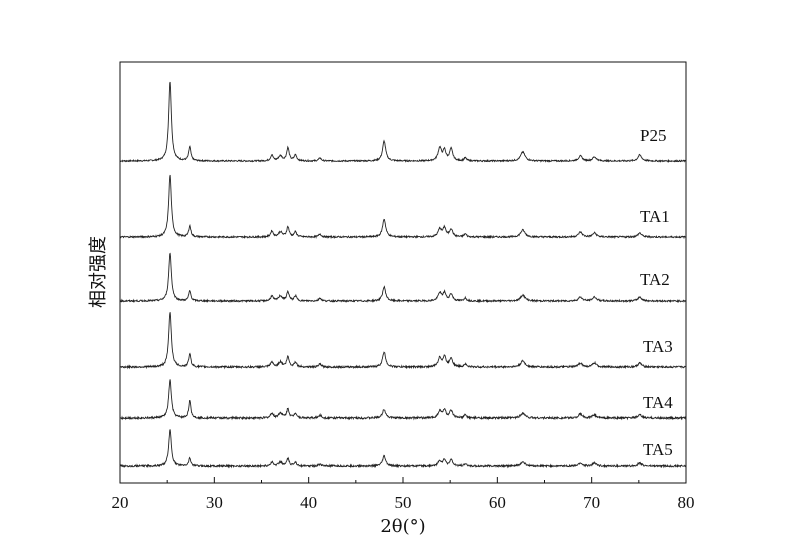 Image resolution: width=790 pixels, height=550 pixels. Describe the element at coordinates (591, 502) in the screenshot. I see `x-tick-label: 70` at that location.